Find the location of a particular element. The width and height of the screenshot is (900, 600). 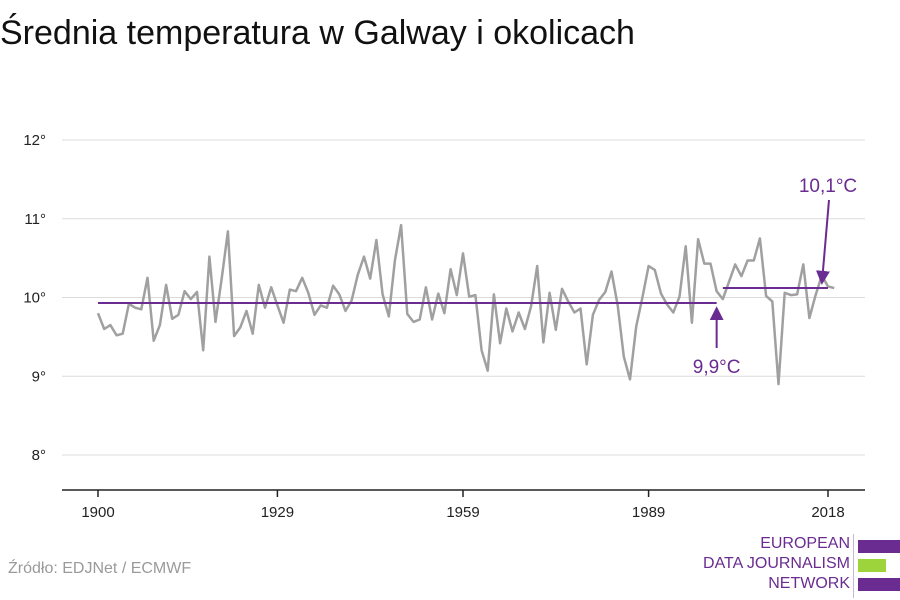

x-tick-label: 1929 is located at coordinates (277, 512).